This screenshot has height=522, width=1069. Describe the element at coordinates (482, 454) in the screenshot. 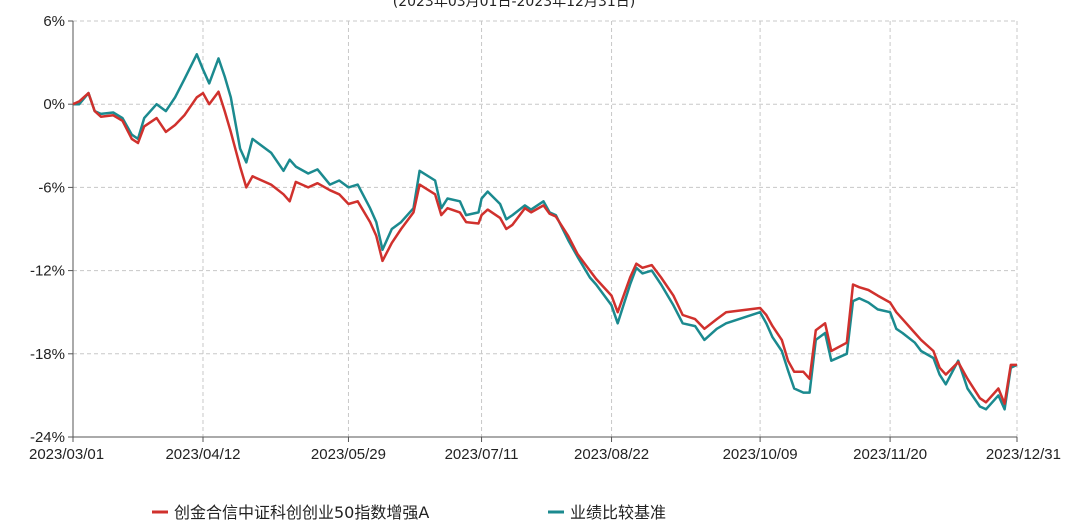

I see `x-tick-label: 2023/07/11` at that location.